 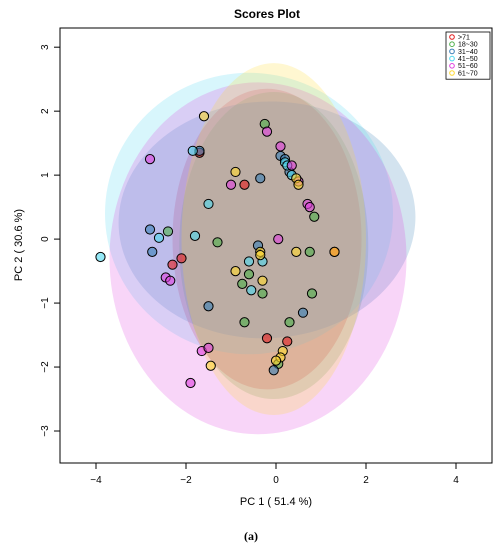 I want to click on legend-label-1: 18~30, so click(x=468, y=45).